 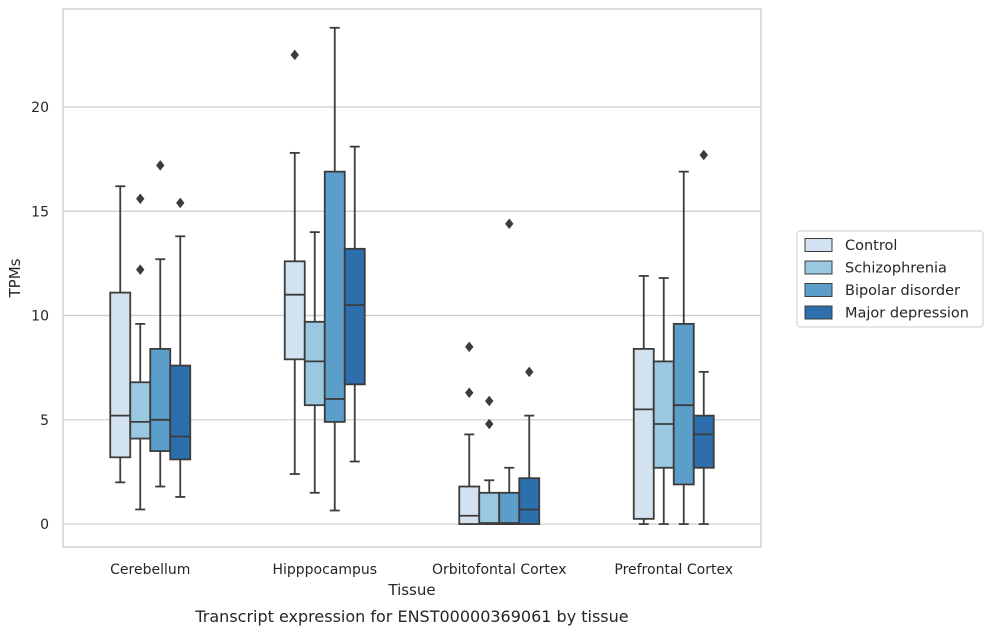 What do you see at coordinates (871, 246) in the screenshot?
I see `legend-label: Control` at bounding box center [871, 246].